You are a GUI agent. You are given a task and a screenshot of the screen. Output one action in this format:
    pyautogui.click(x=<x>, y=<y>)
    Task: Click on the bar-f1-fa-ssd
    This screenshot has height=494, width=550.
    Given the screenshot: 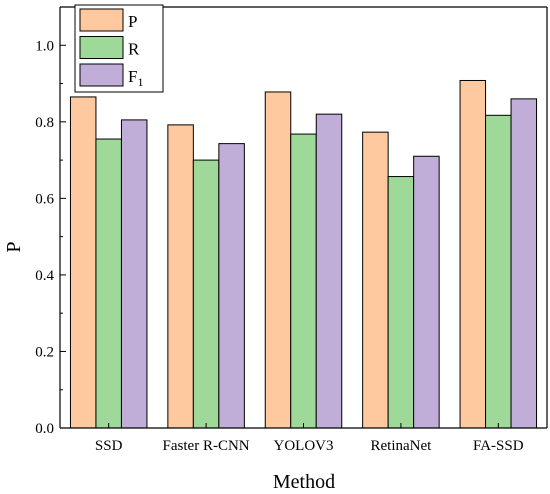 What is the action you would take?
    pyautogui.click(x=524, y=263)
    